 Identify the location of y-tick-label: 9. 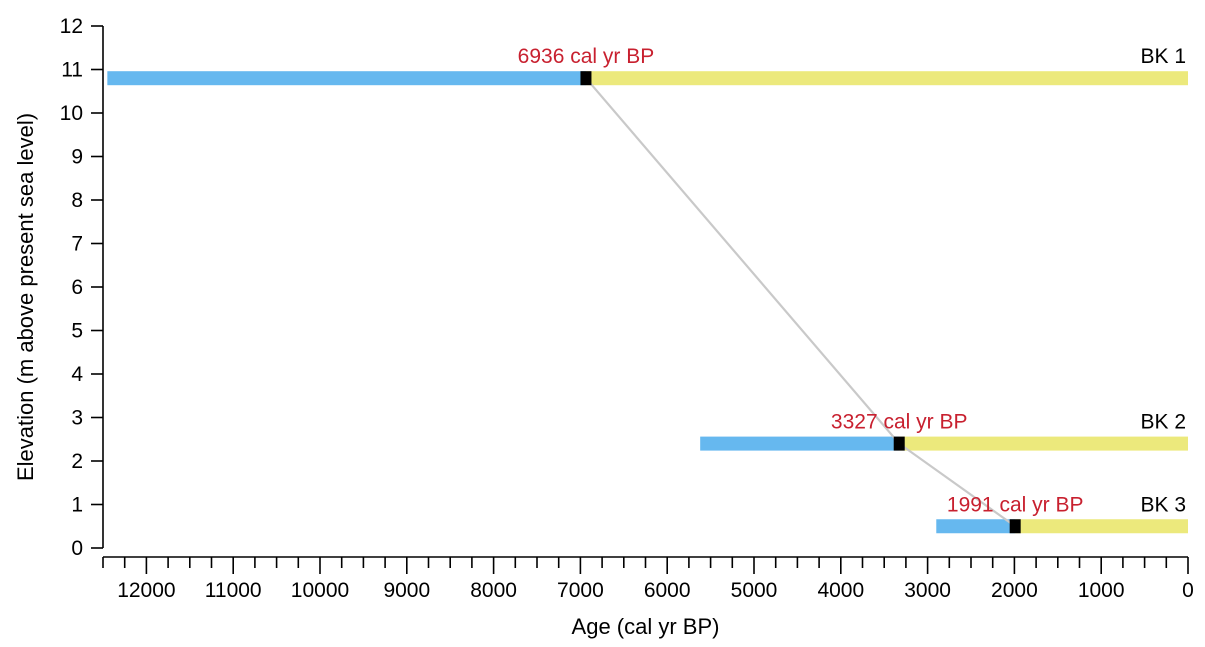
(77, 157).